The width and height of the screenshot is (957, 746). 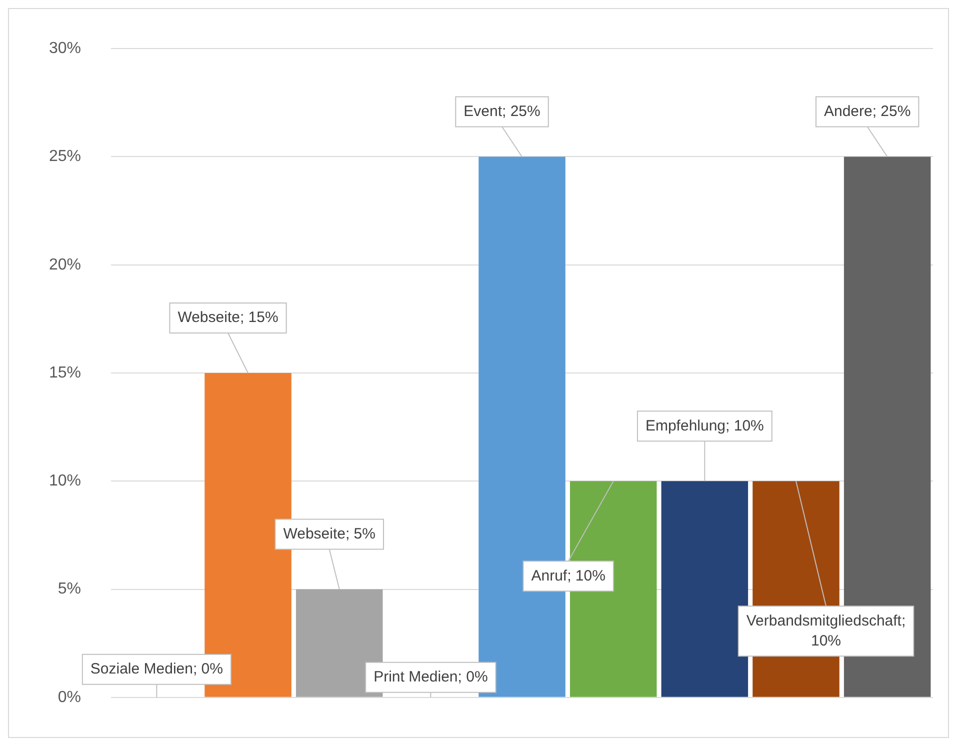 I want to click on data-label: Webseite; 5%, so click(x=329, y=533).